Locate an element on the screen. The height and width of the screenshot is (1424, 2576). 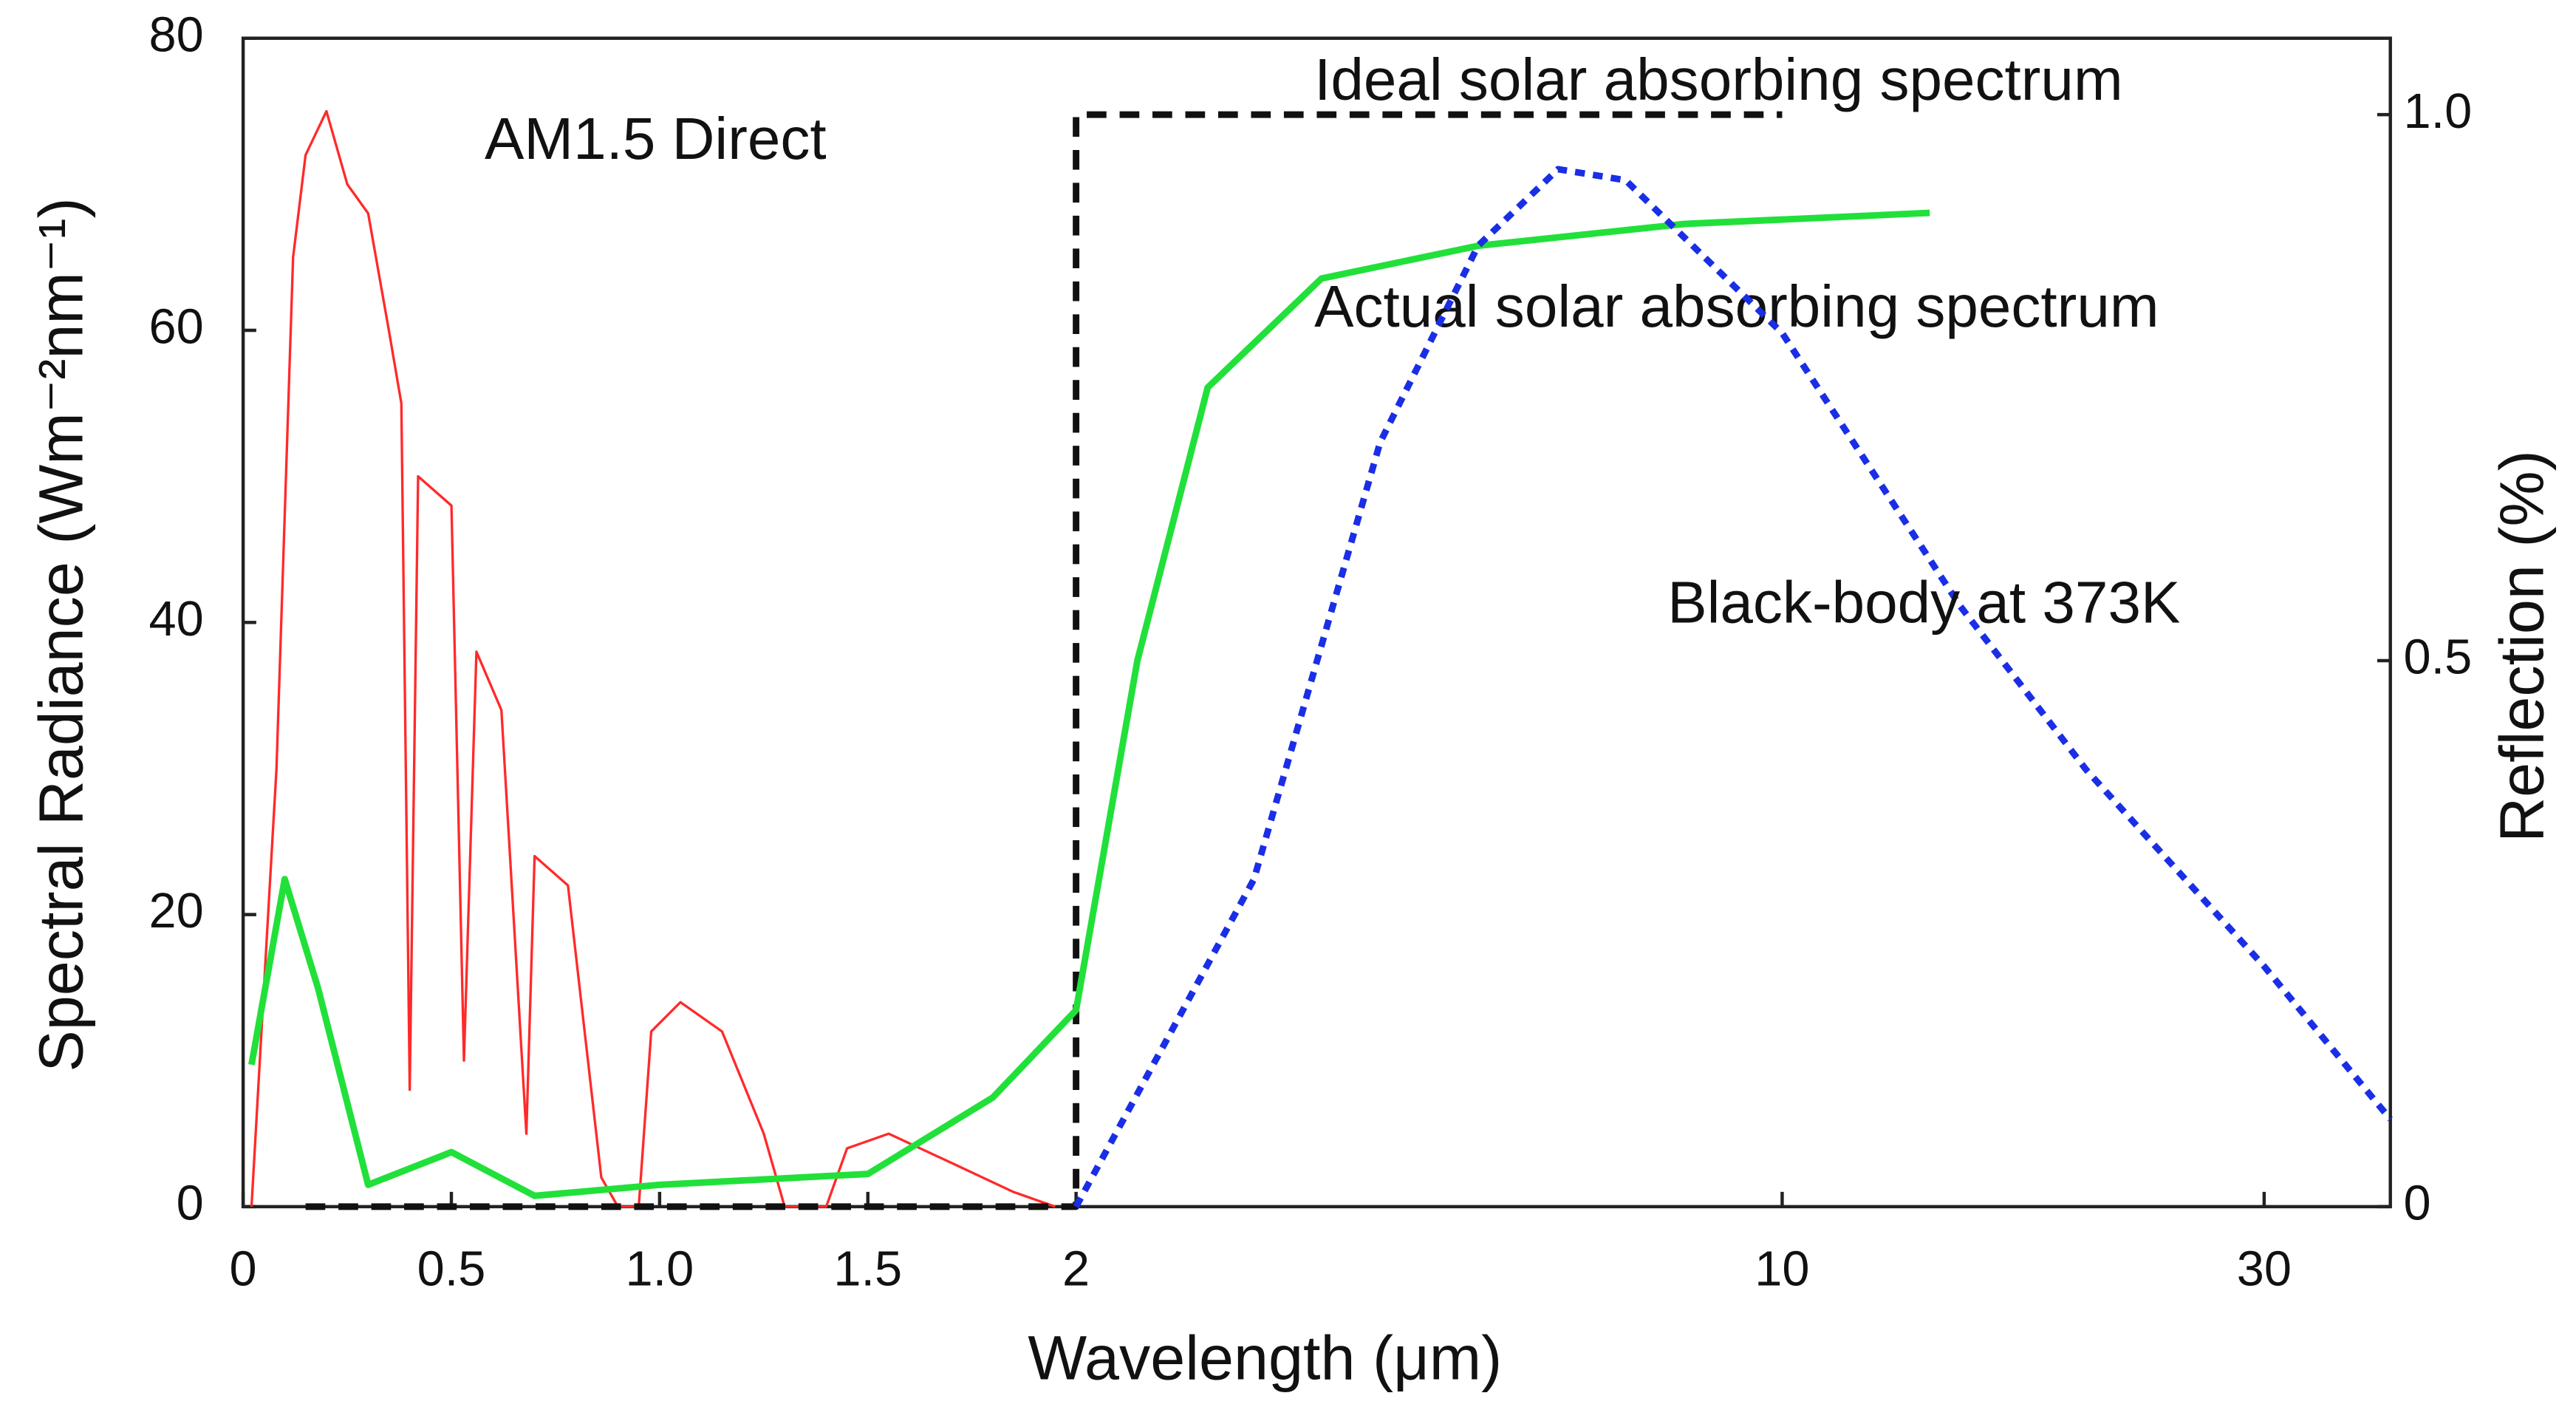
y-axis-title: Spectral Radiance (Wm⁻²nm⁻¹) is located at coordinates (60, 634).